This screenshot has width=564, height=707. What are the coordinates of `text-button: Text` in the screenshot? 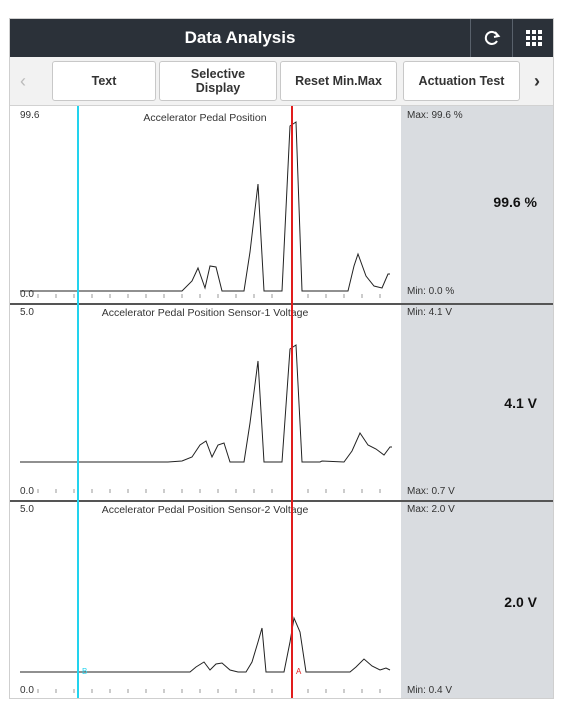 It's located at (104, 81).